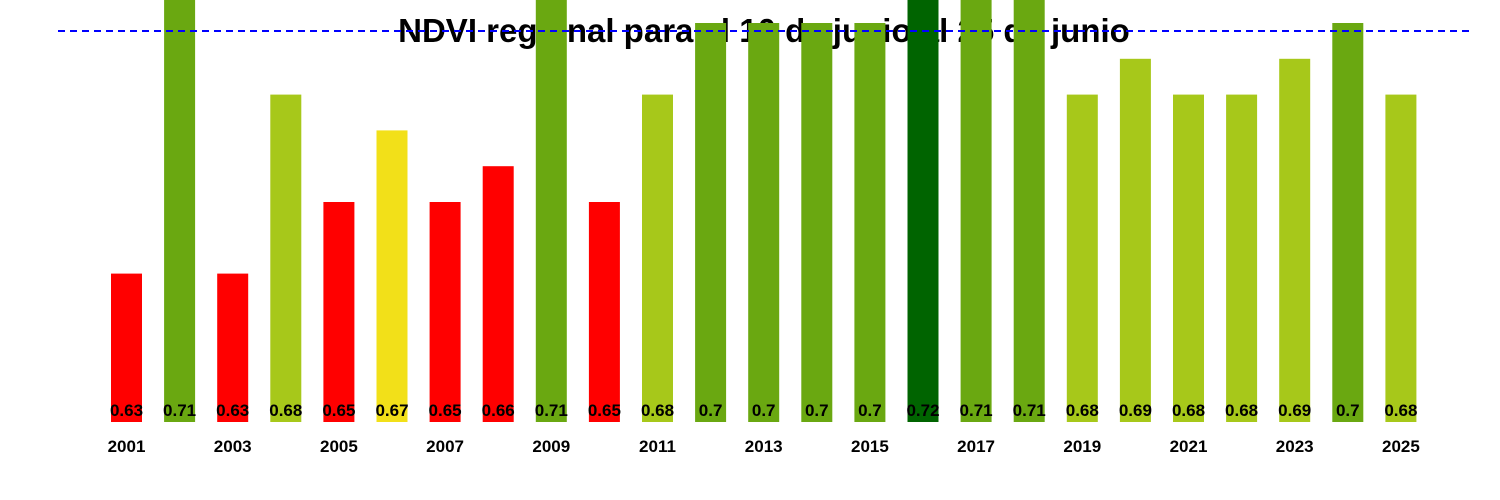 The image size is (1500, 500). Describe the element at coordinates (657, 410) in the screenshot. I see `value-label-2011: 0.68` at that location.